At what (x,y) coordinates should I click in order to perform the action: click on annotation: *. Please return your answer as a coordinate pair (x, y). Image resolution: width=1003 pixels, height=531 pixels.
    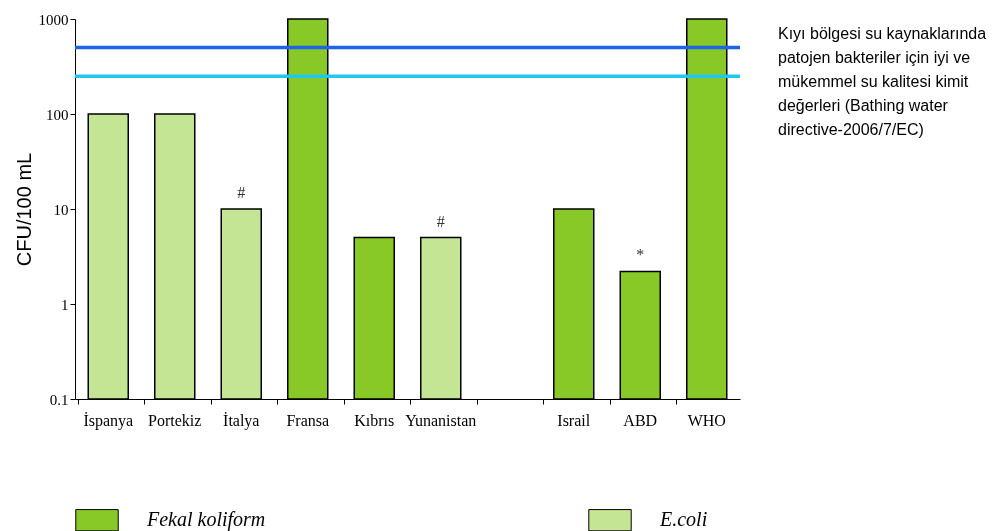
    Looking at the image, I should click on (640, 255).